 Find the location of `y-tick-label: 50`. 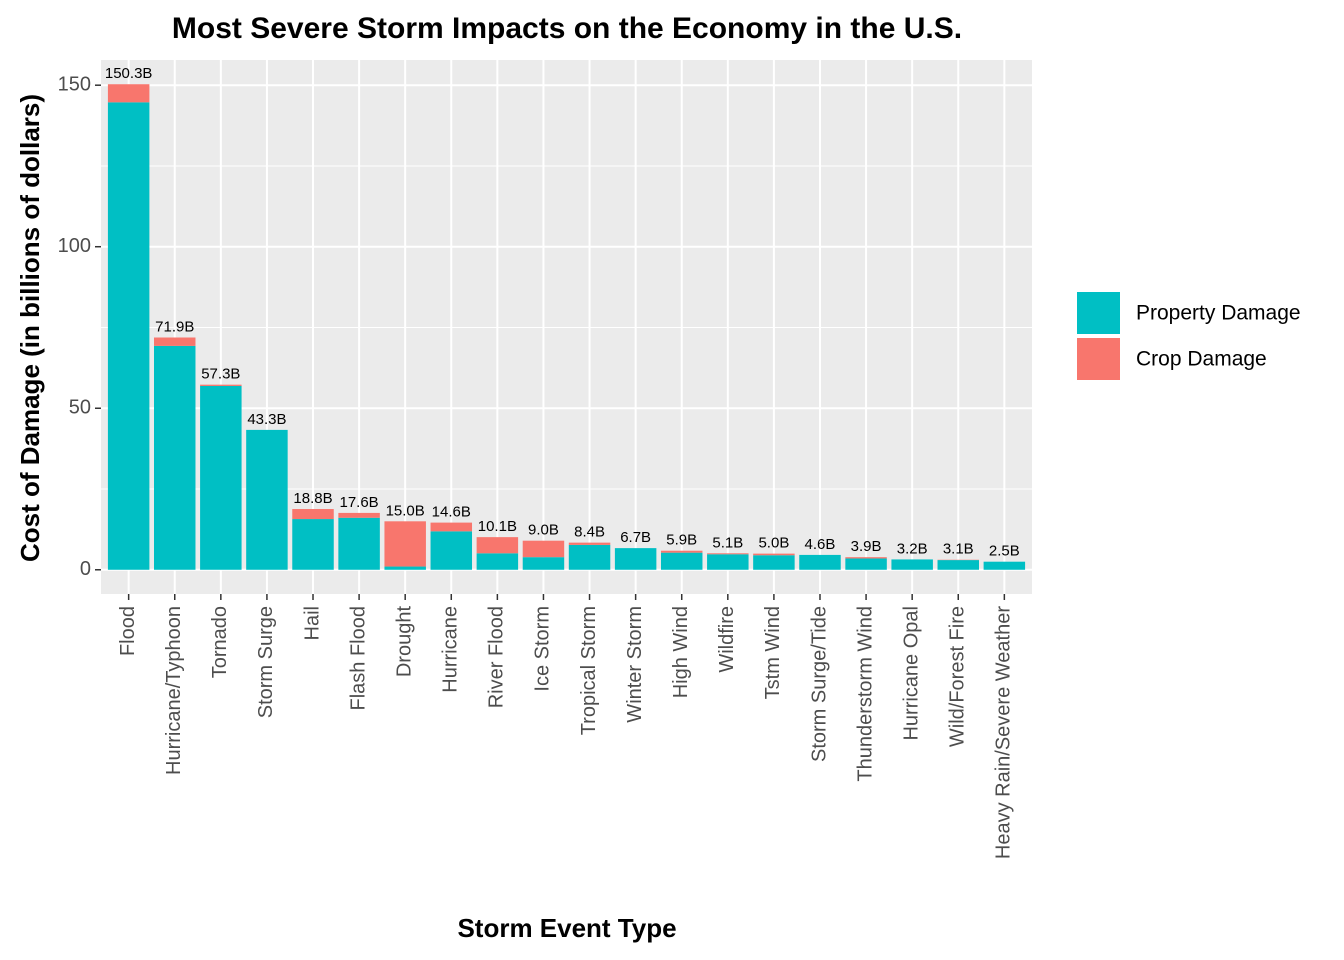

y-tick-label: 50 is located at coordinates (80, 408).